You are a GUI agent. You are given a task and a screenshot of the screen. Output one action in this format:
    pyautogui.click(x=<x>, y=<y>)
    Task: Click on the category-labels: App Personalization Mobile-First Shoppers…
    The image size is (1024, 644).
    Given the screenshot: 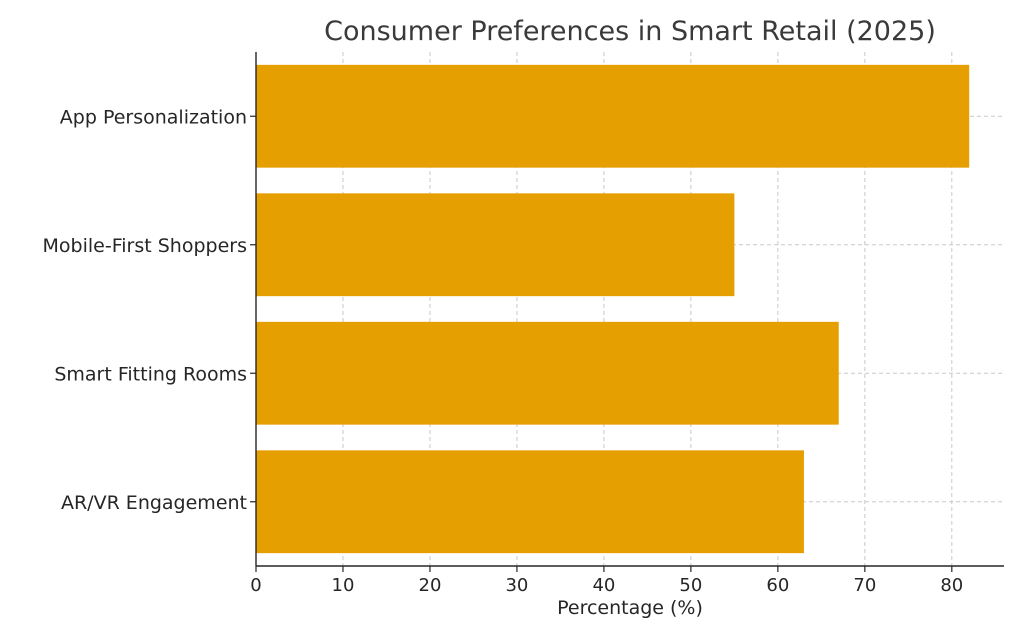 What is the action you would take?
    pyautogui.click(x=145, y=310)
    